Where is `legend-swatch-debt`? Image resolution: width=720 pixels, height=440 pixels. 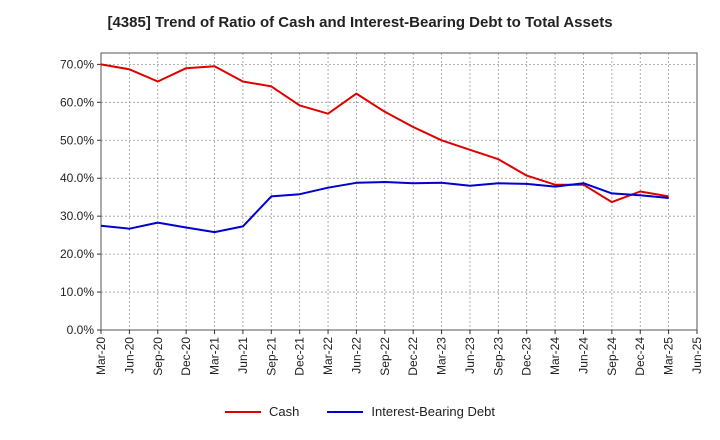
legend-swatch-debt is located at coordinates (345, 411).